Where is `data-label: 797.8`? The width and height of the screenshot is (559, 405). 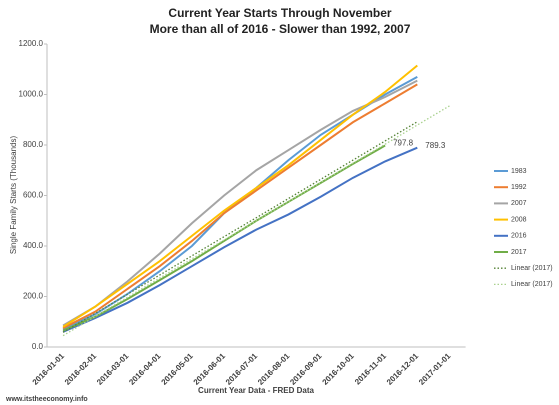 data-label: 797.8 is located at coordinates (403, 143).